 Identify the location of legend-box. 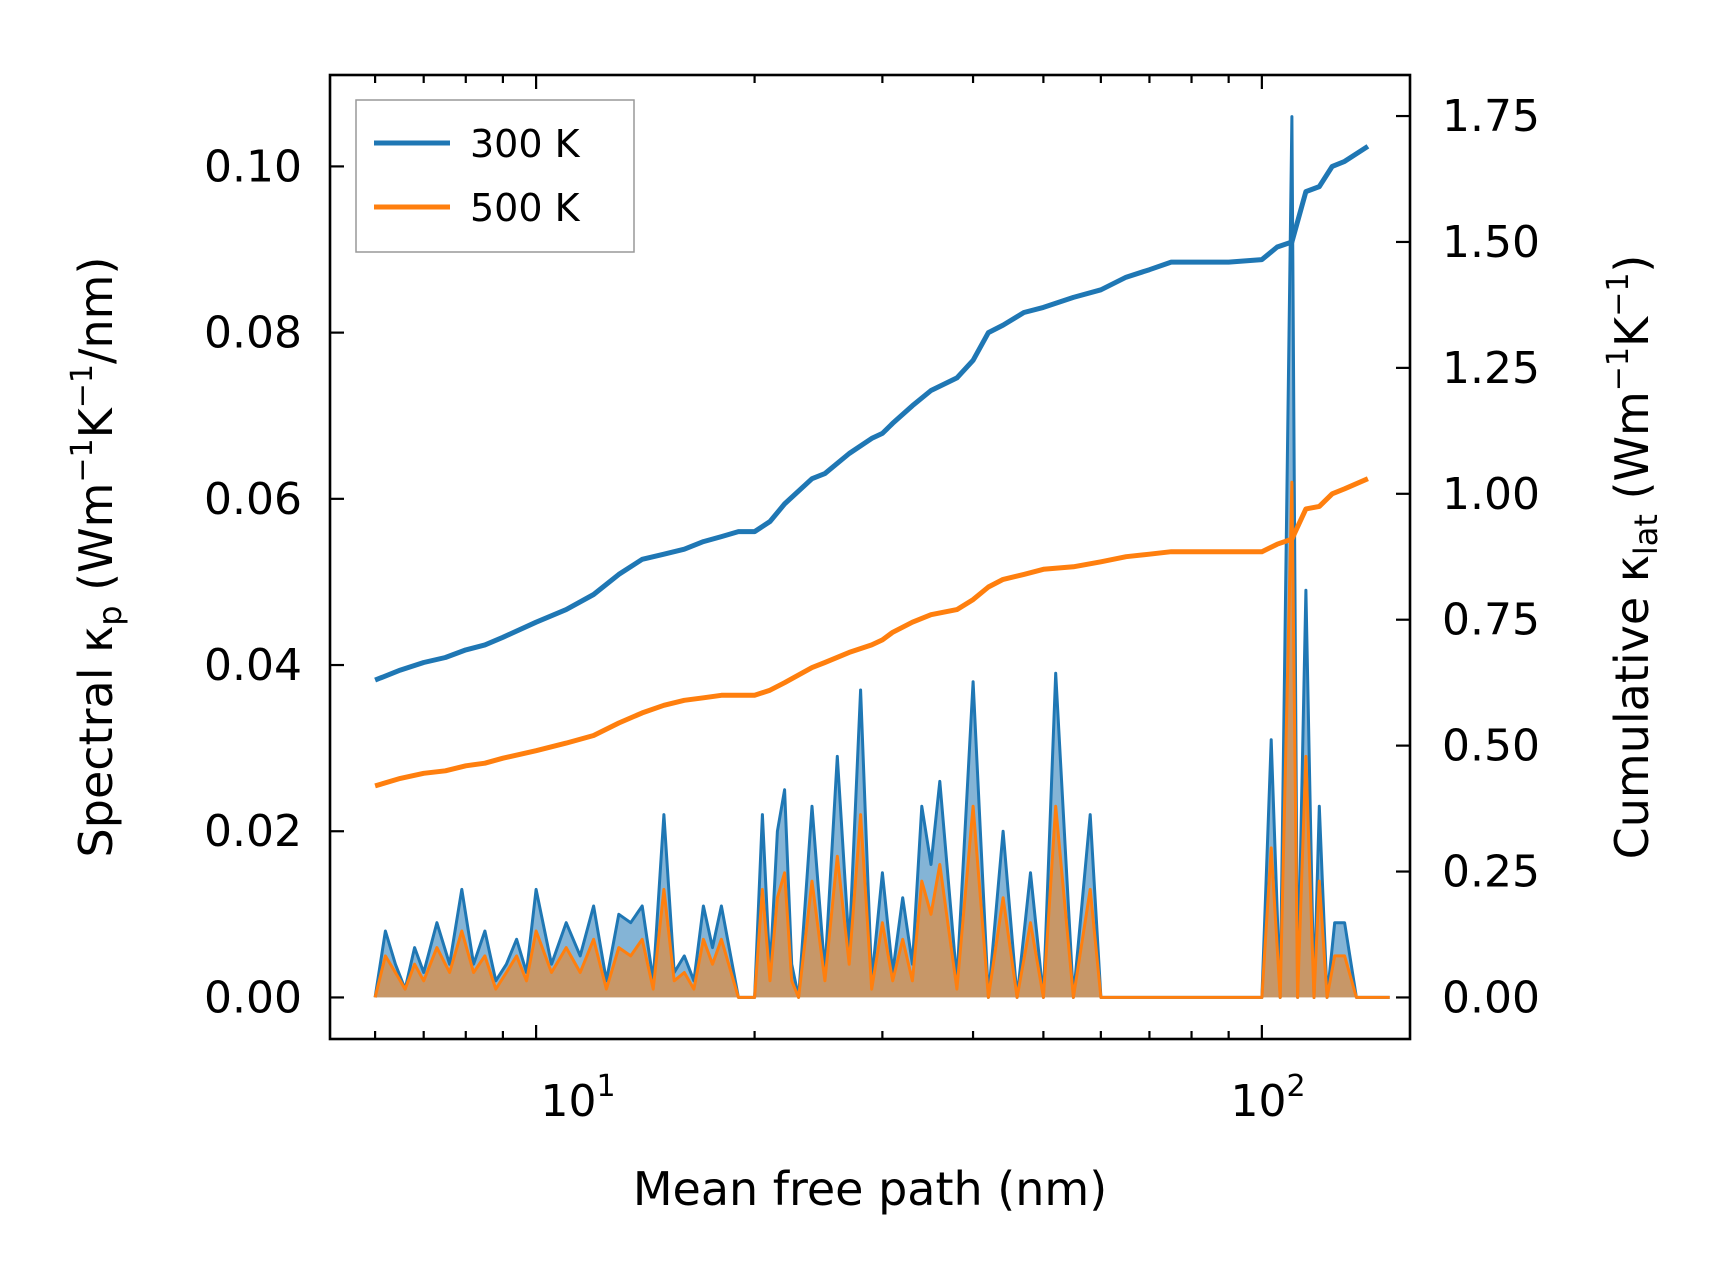
(495, 176).